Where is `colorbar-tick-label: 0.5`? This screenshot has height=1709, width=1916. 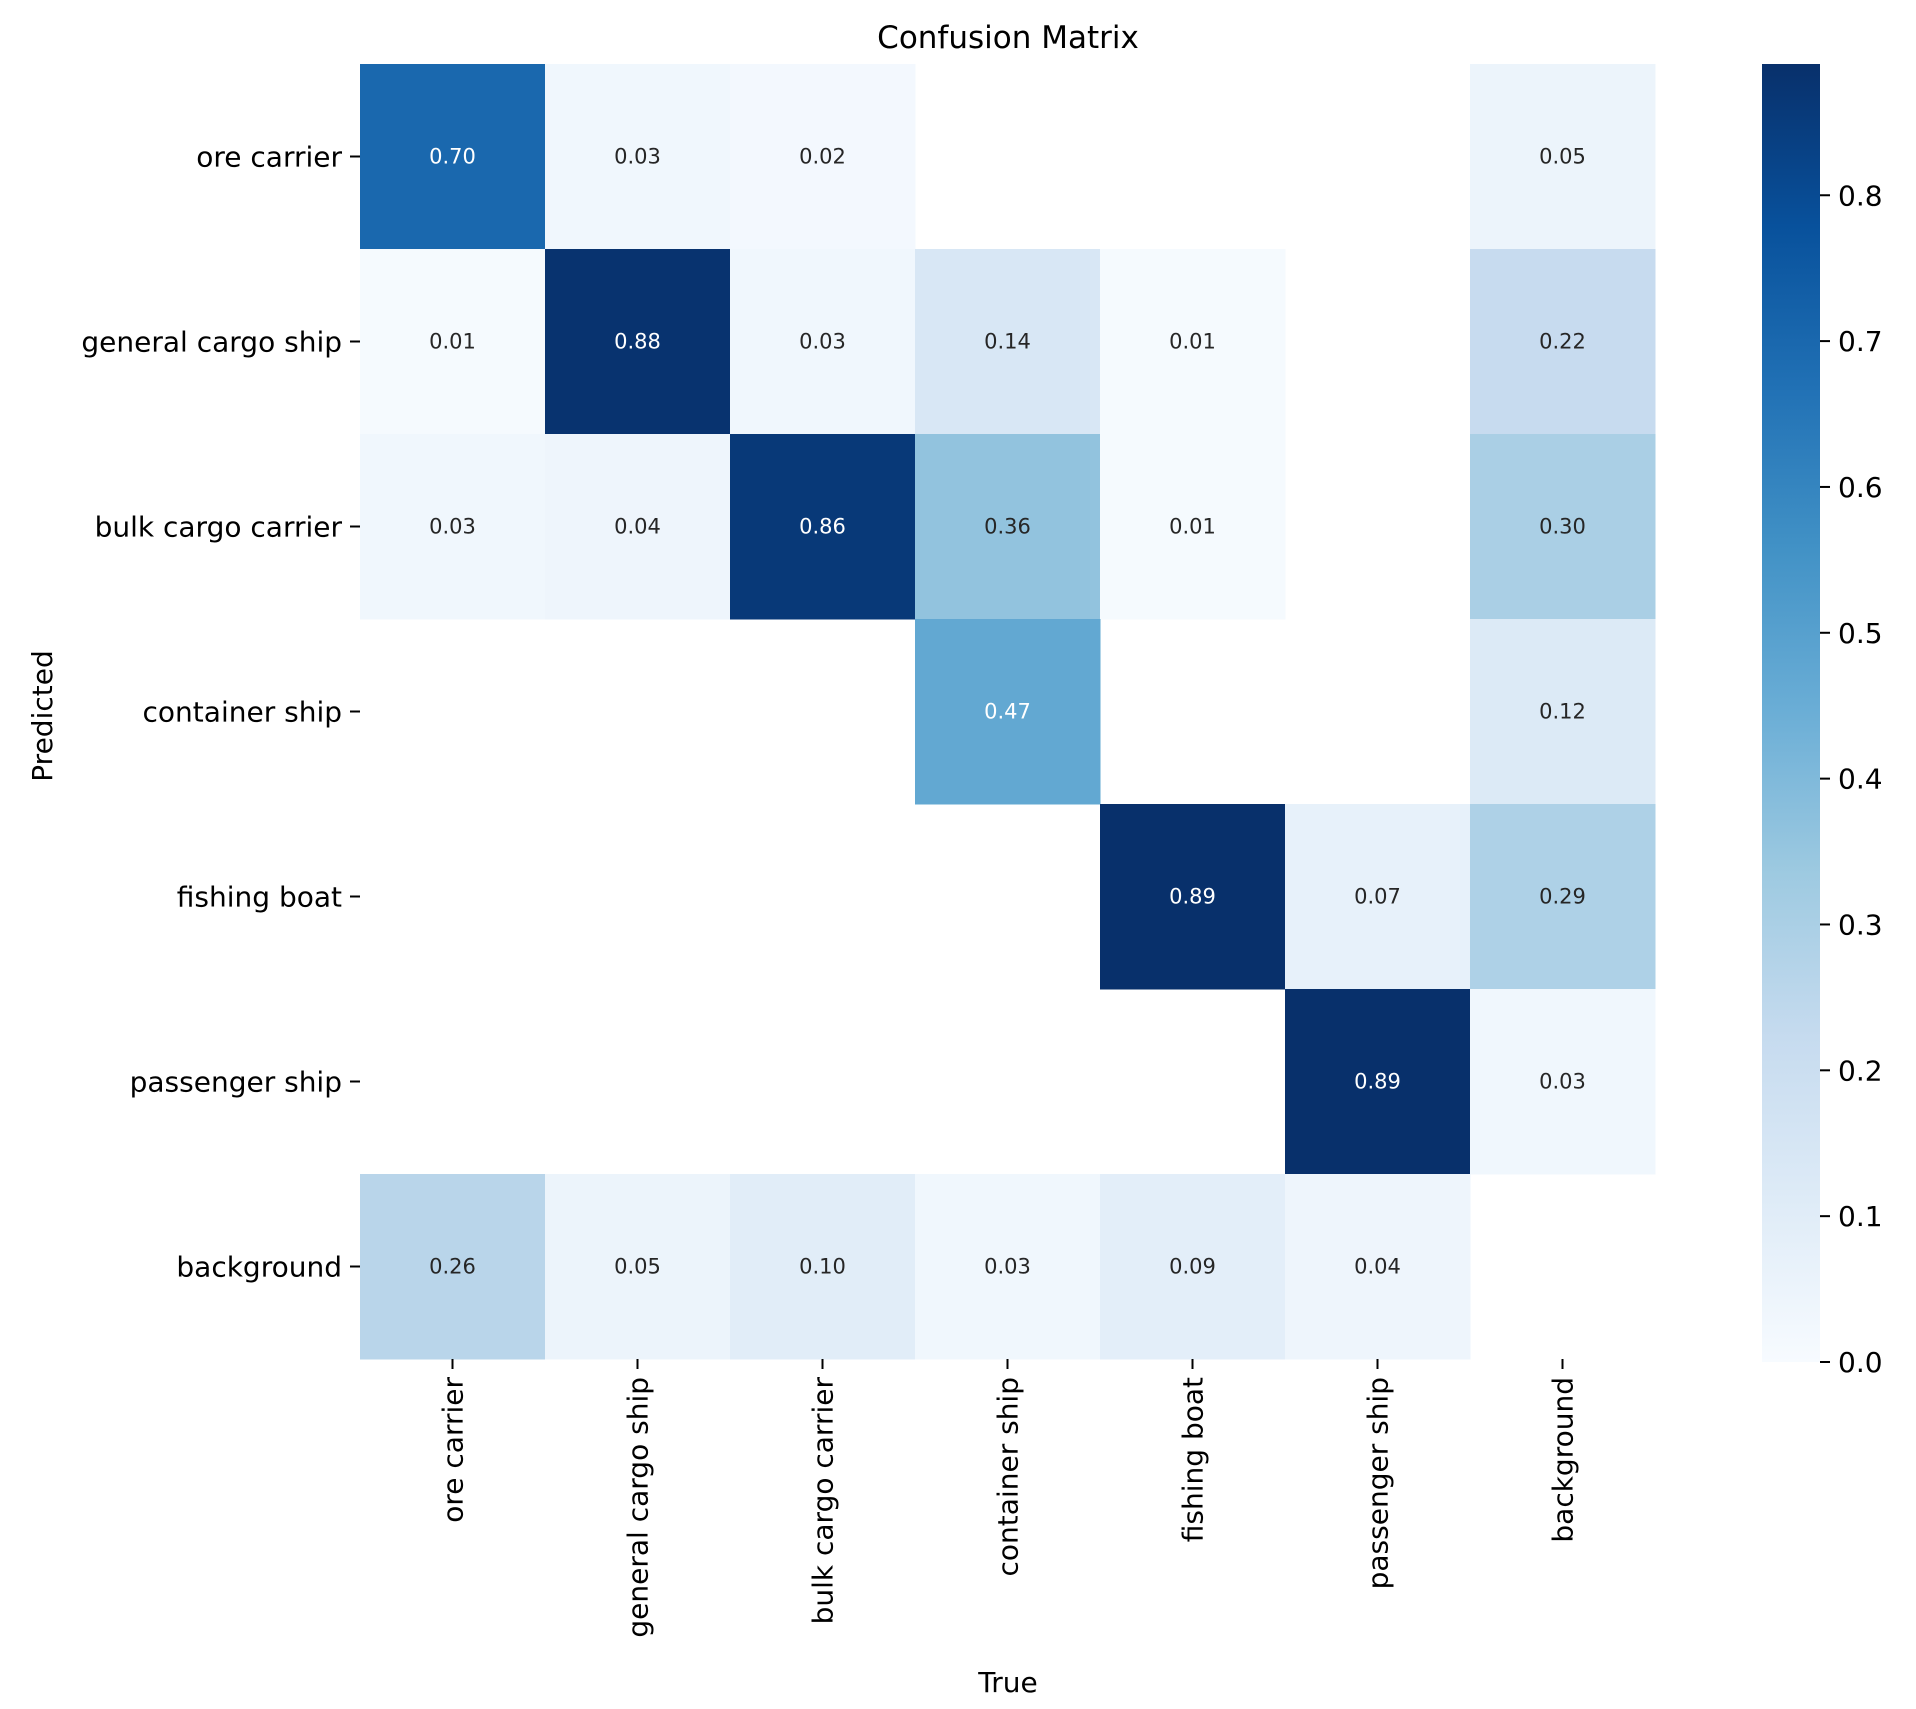 colorbar-tick-label: 0.5 is located at coordinates (1860, 633).